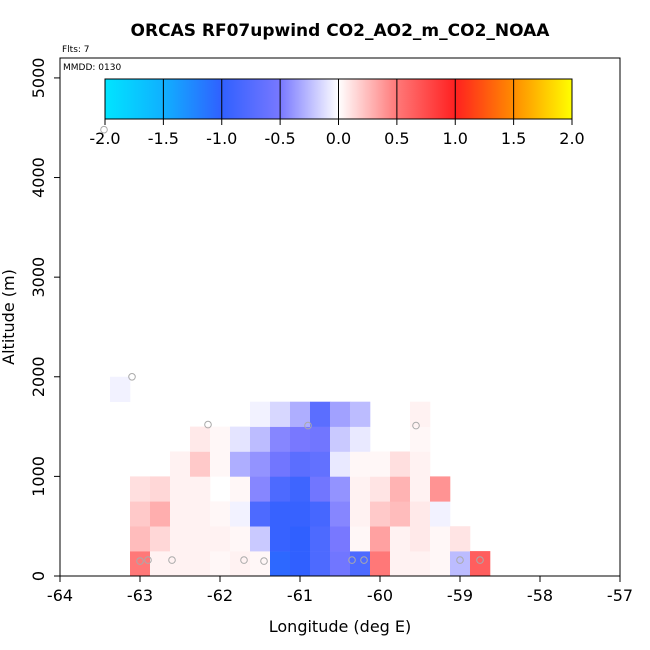  What do you see at coordinates (620, 595) in the screenshot?
I see `x-tick-label: -57` at bounding box center [620, 595].